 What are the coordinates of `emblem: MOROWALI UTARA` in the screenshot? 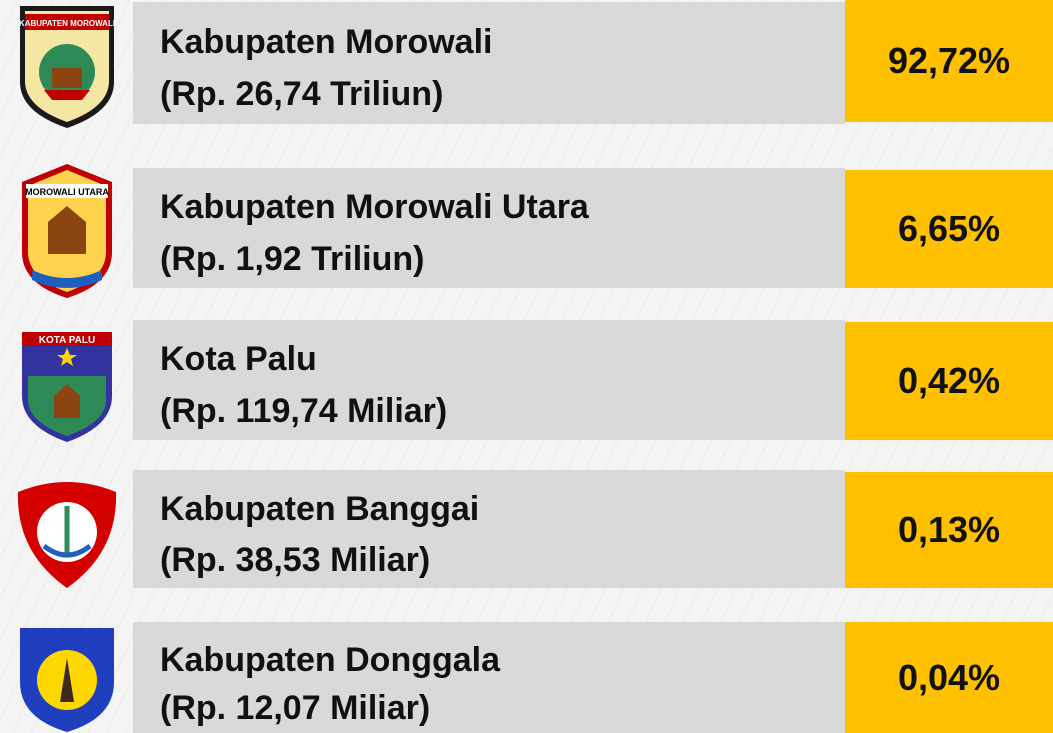 It's located at (67, 231).